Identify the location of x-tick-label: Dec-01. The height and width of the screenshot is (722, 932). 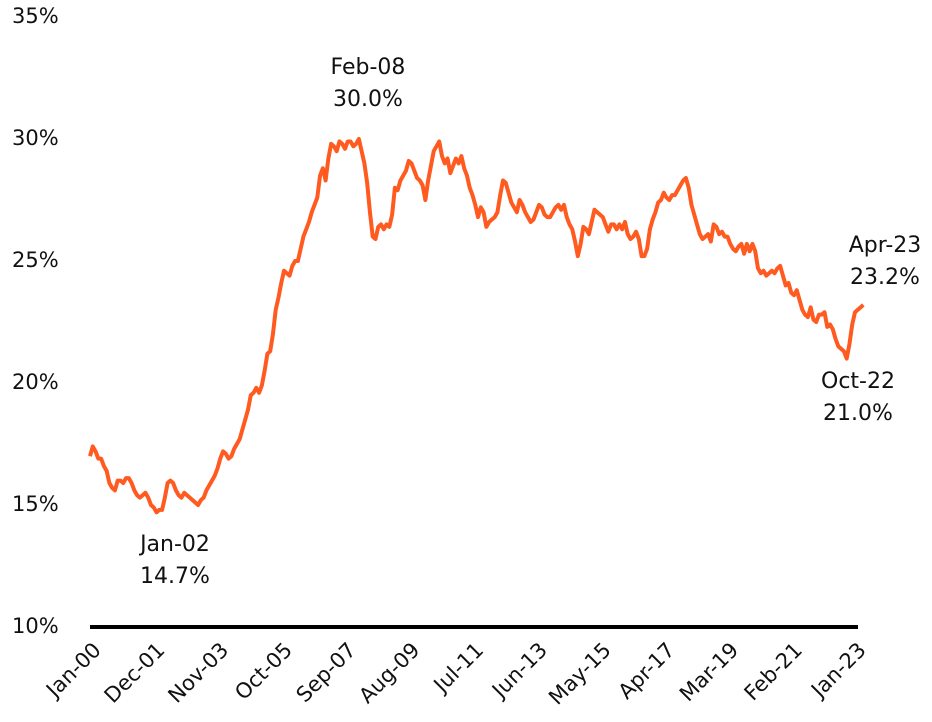
(135, 673).